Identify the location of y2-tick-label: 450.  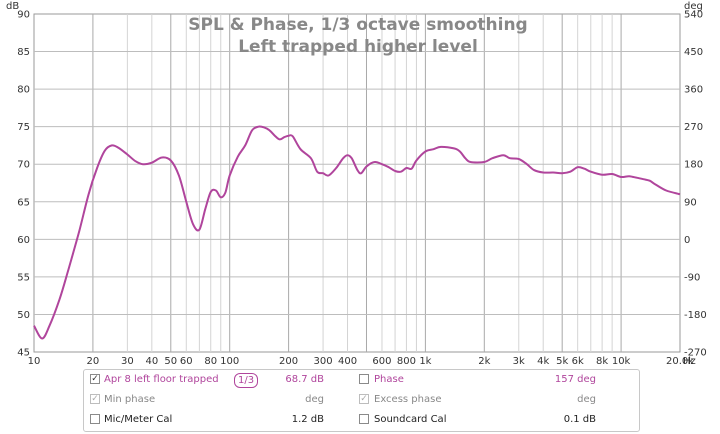
(693, 52).